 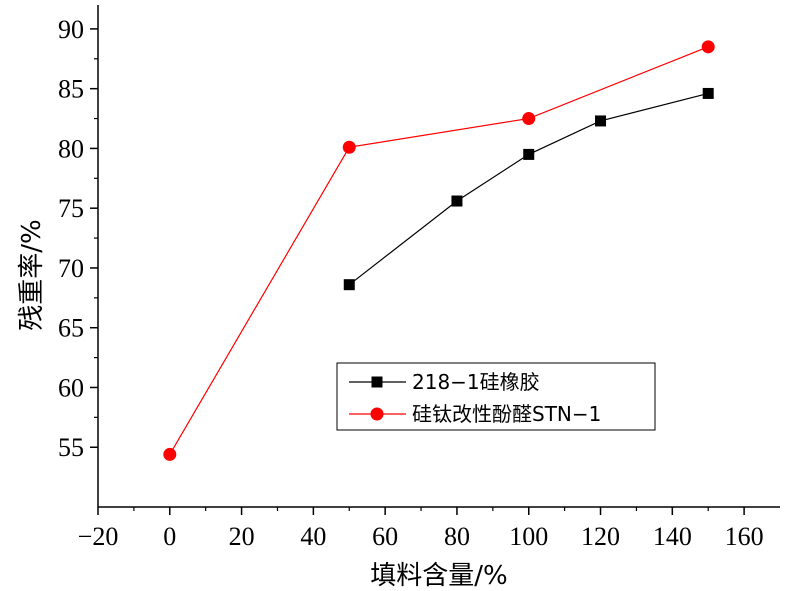 I want to click on y-tick-label: 70, so click(x=71, y=268).